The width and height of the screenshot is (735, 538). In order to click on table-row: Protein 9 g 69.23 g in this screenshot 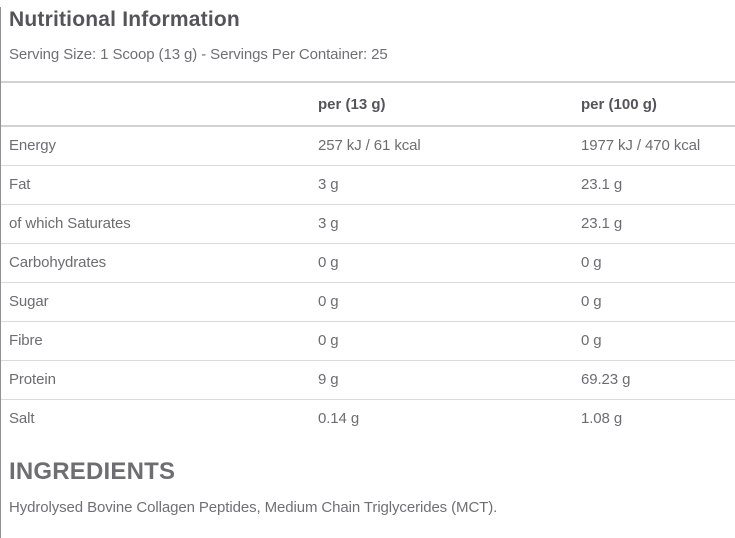, I will do `click(368, 380)`.